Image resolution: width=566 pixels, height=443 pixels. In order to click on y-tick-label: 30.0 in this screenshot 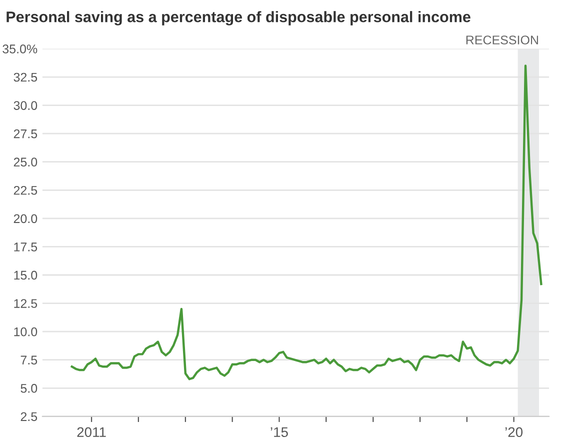, I will do `click(26, 105)`.